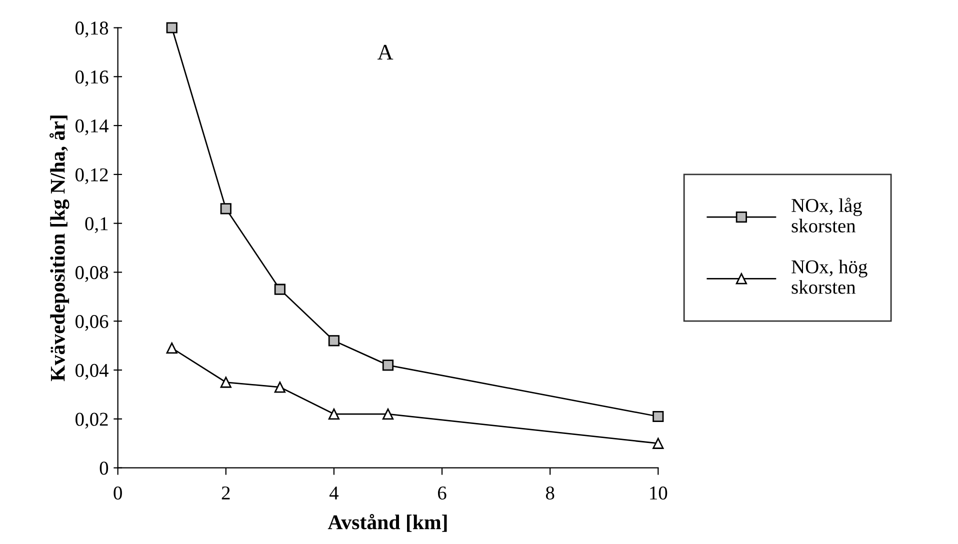  I want to click on legend-label: NOx, låg skorsten, so click(827, 215).